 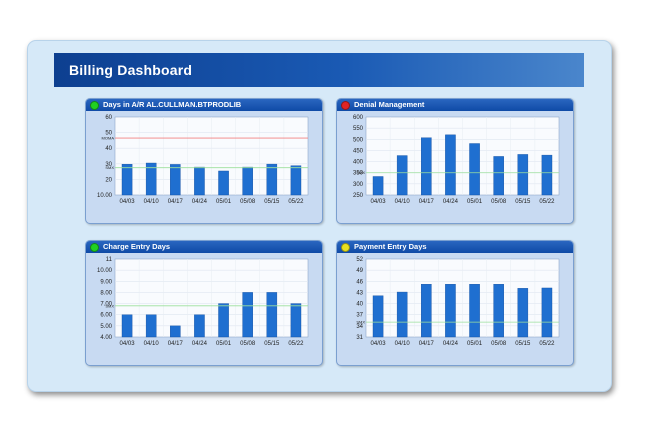 I want to click on y-tick-label: 350, so click(x=358, y=174).